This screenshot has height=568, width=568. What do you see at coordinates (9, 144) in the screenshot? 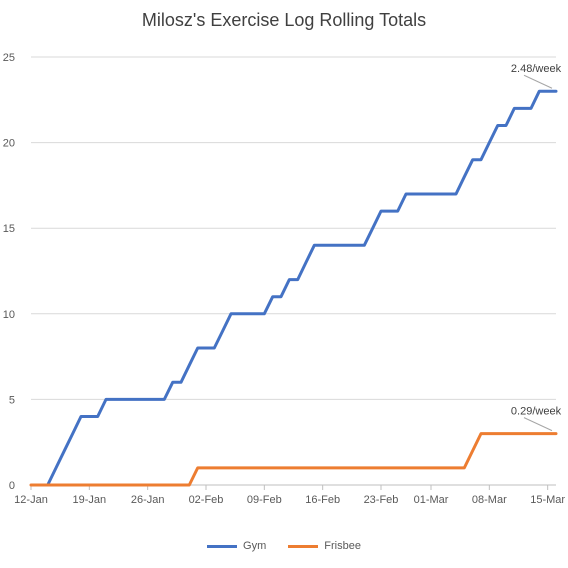
I see `y-tick-label: 20` at bounding box center [9, 144].